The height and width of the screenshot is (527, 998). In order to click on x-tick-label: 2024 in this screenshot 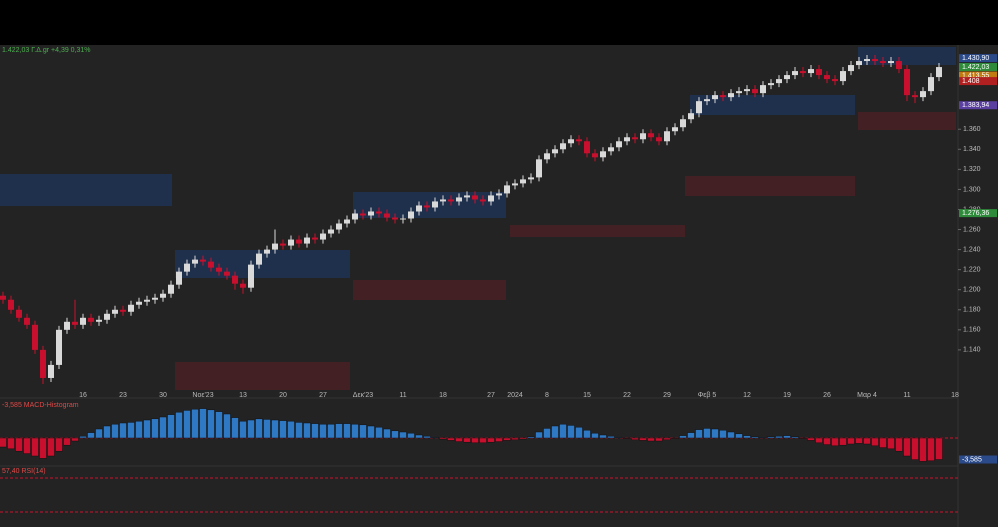, I will do `click(515, 395)`.